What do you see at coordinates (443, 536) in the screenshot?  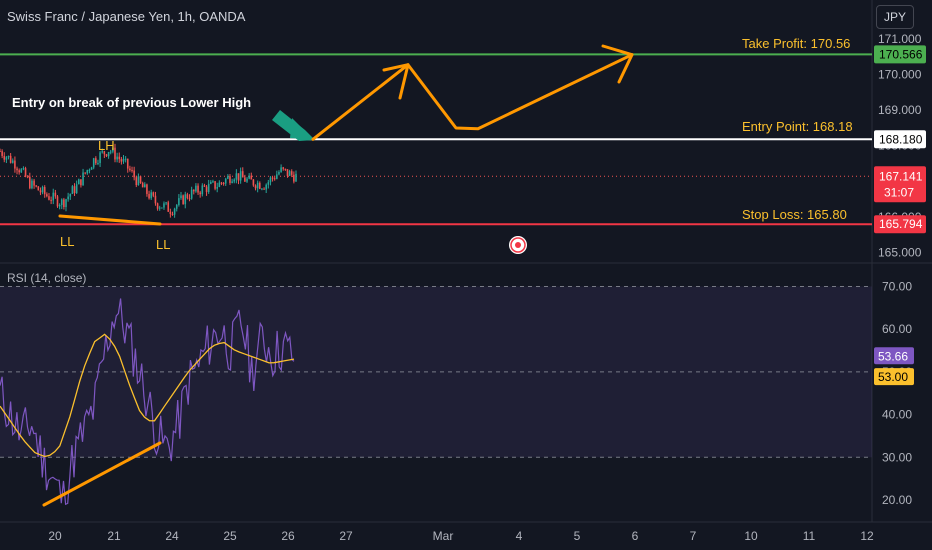 I see `time-tick-label: Mar` at bounding box center [443, 536].